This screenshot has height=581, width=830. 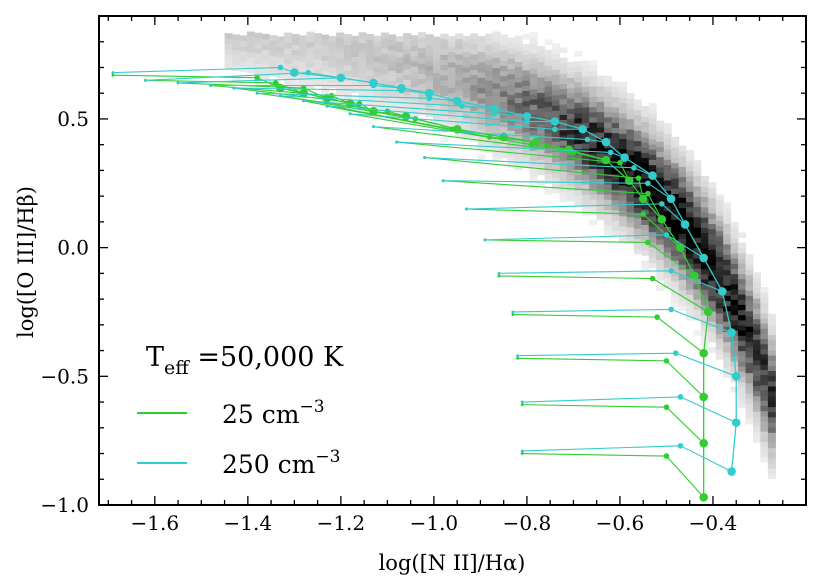 I want to click on x-axis-label: log([N II]/Hα), so click(x=452, y=563).